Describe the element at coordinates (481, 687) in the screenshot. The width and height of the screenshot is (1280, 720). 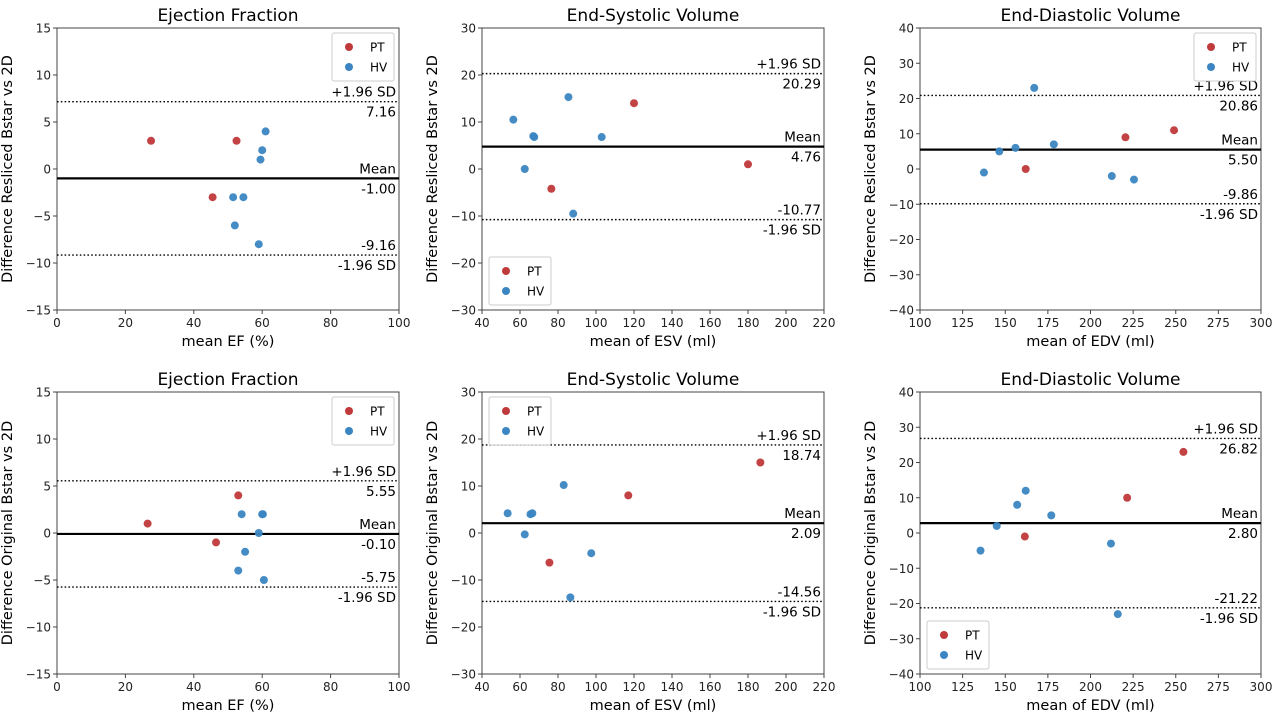
I see `x-tick-label: 40` at that location.